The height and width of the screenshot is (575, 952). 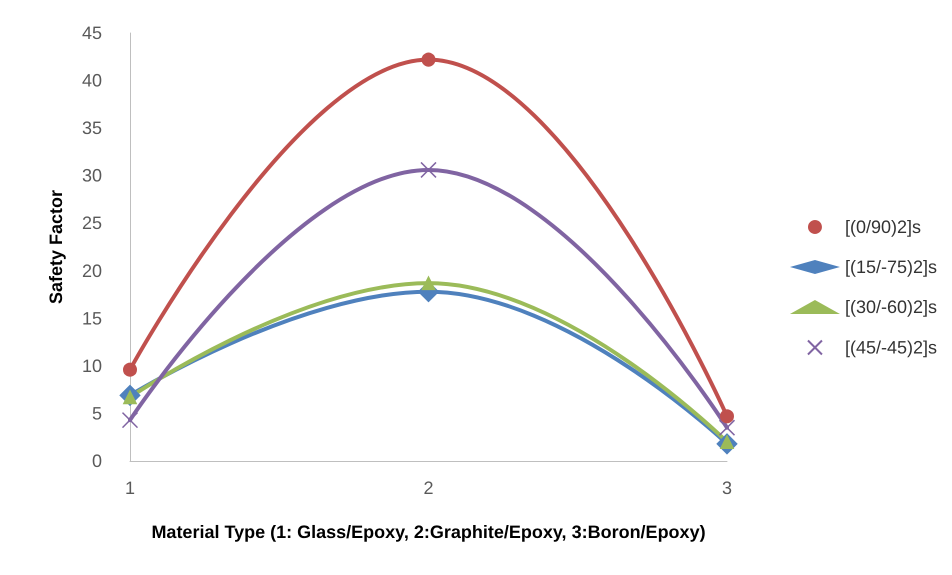 I want to click on y-tick-label: 10, so click(x=92, y=366).